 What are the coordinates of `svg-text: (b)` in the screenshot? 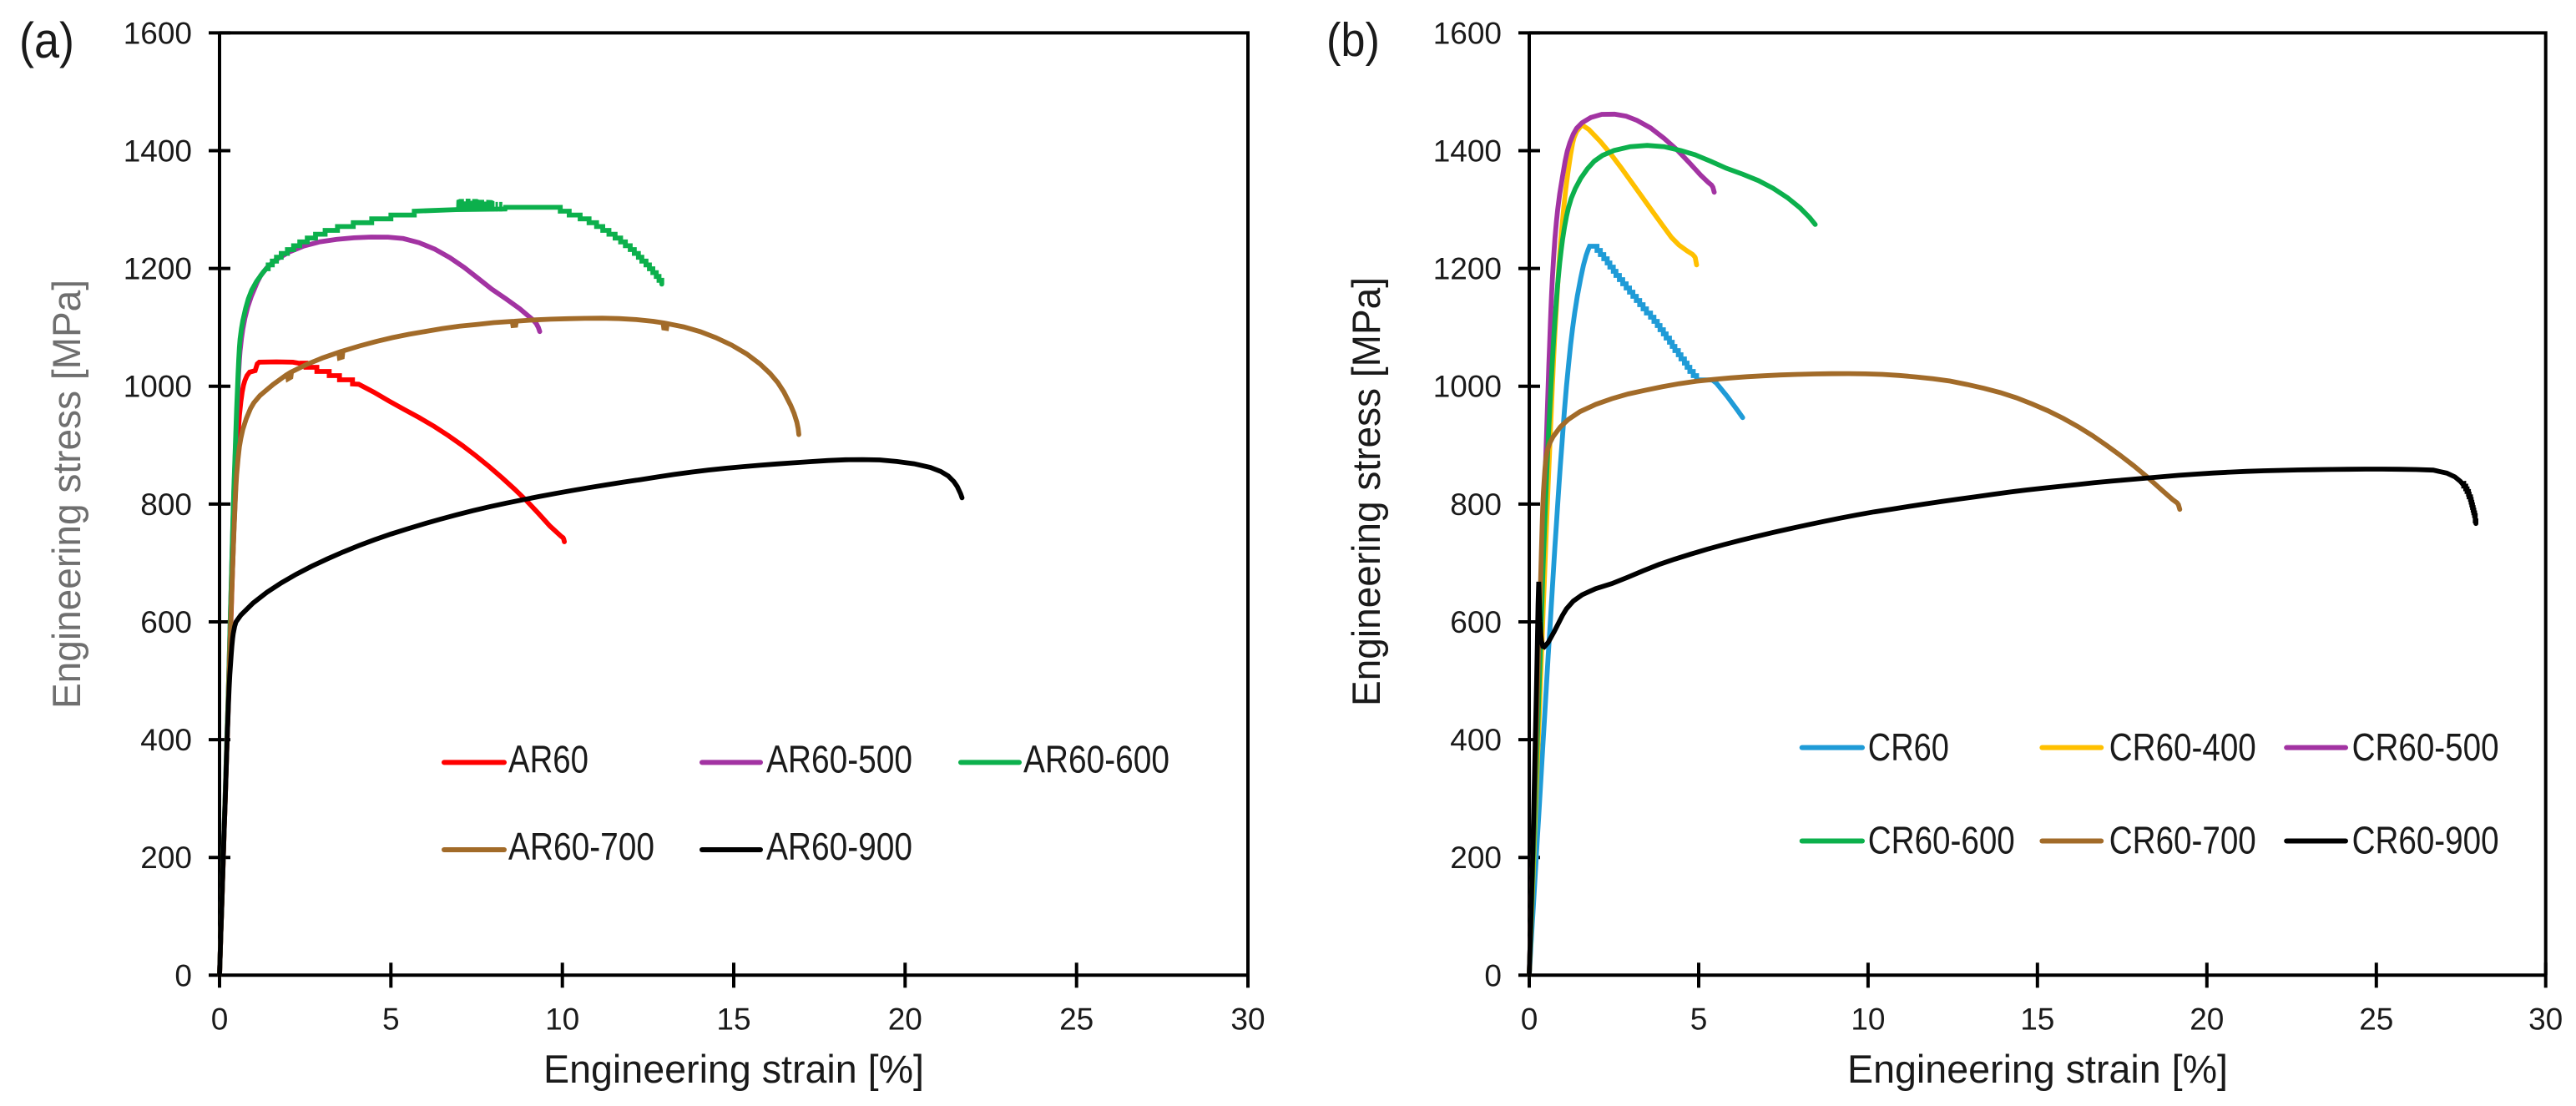 It's located at (1353, 40).